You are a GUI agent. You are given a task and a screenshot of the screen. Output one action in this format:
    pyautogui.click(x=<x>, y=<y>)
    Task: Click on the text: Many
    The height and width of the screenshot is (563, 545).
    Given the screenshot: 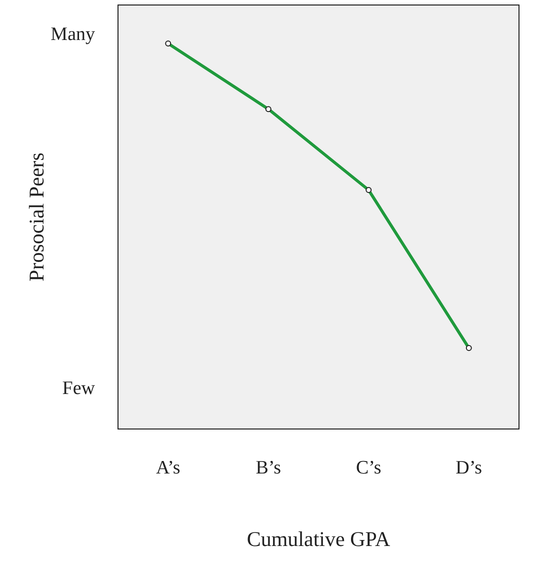 What is the action you would take?
    pyautogui.click(x=73, y=34)
    